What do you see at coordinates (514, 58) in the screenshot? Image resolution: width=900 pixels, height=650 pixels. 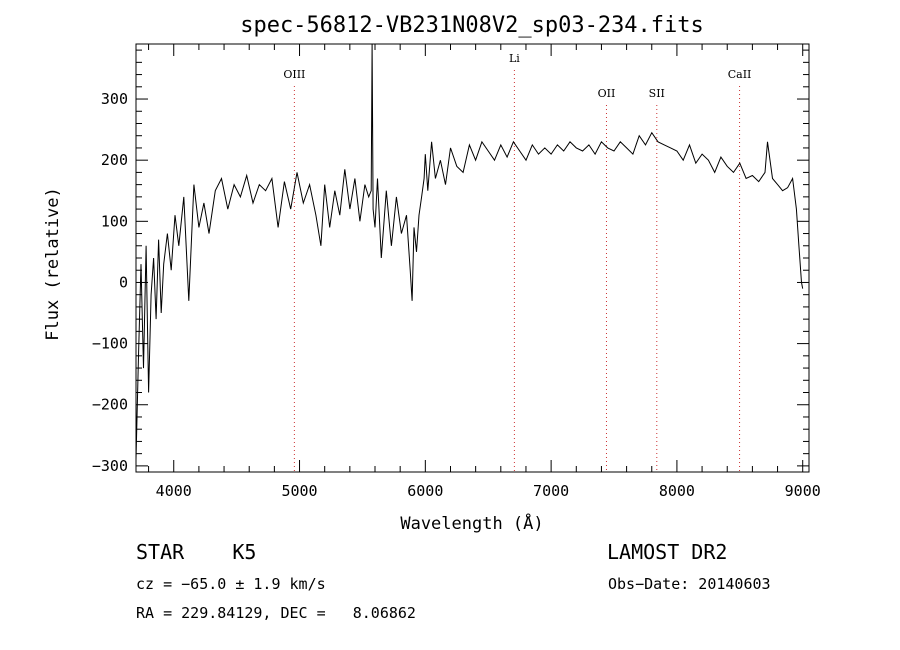 I see `spectral-line-label: Li` at bounding box center [514, 58].